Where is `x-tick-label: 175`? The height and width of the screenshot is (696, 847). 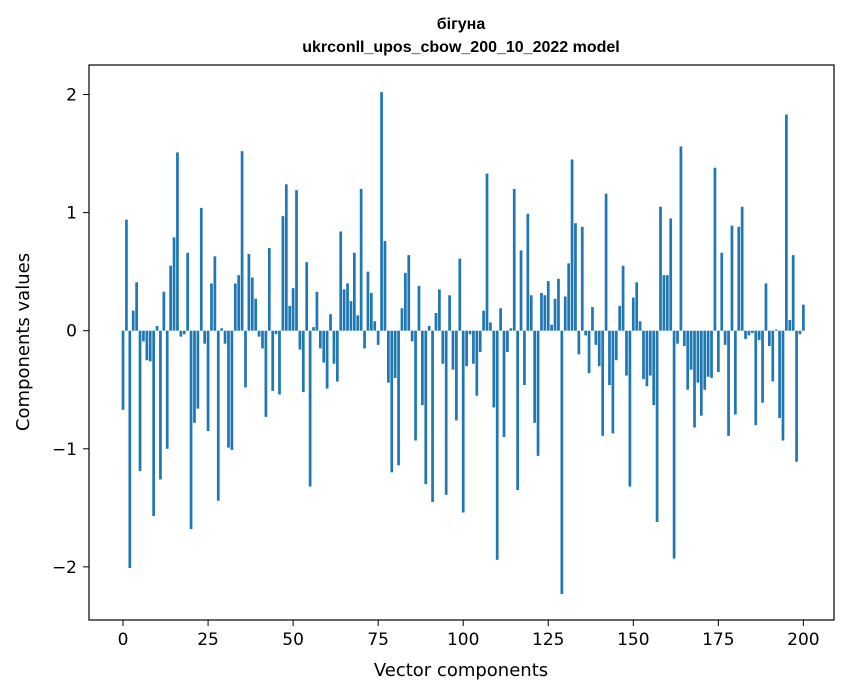 x-tick-label: 175 is located at coordinates (718, 640).